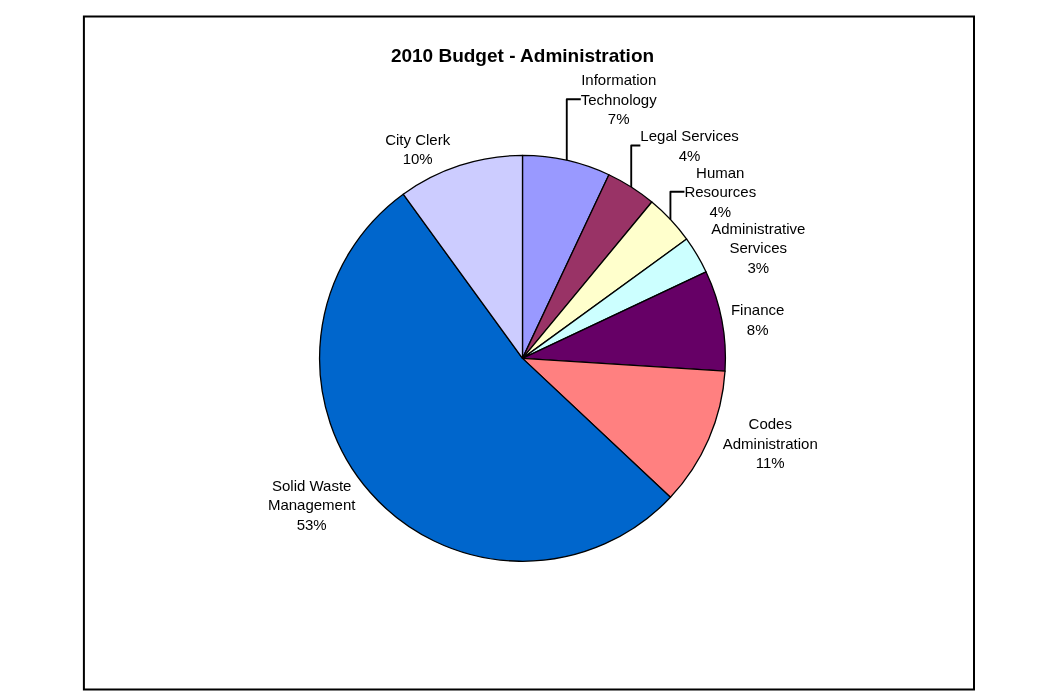 This screenshot has height=694, width=1045. I want to click on slice-label: Legal Services, so click(689, 136).